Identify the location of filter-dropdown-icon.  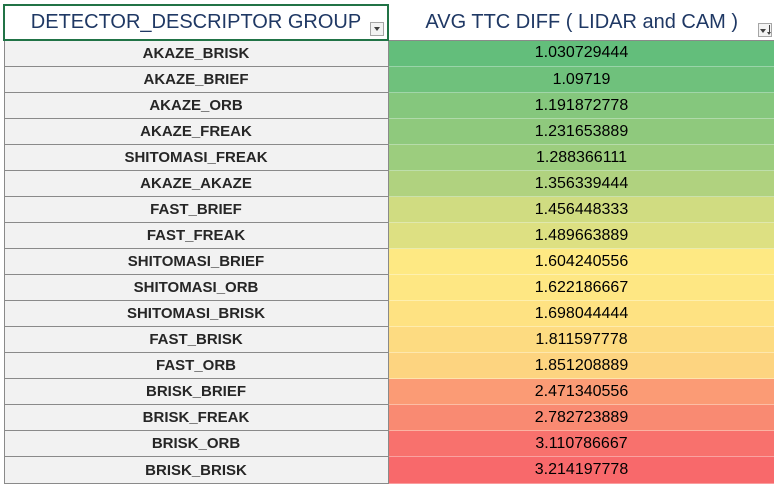
(377, 29).